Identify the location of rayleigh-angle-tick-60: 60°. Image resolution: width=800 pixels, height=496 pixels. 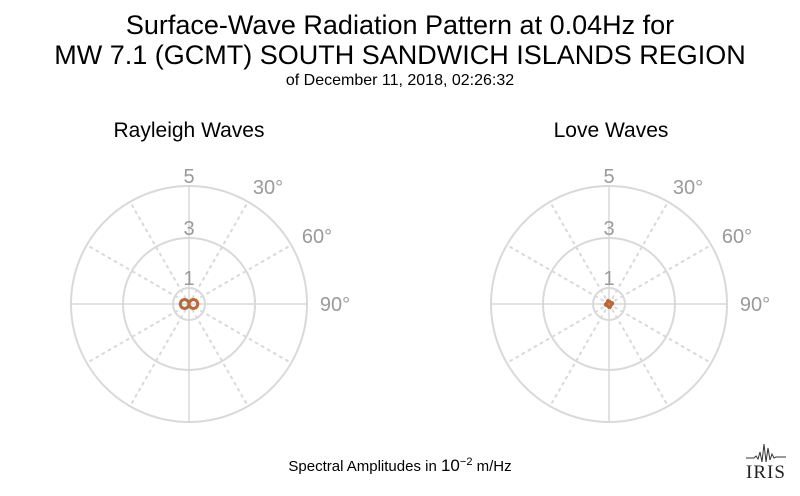
(317, 237).